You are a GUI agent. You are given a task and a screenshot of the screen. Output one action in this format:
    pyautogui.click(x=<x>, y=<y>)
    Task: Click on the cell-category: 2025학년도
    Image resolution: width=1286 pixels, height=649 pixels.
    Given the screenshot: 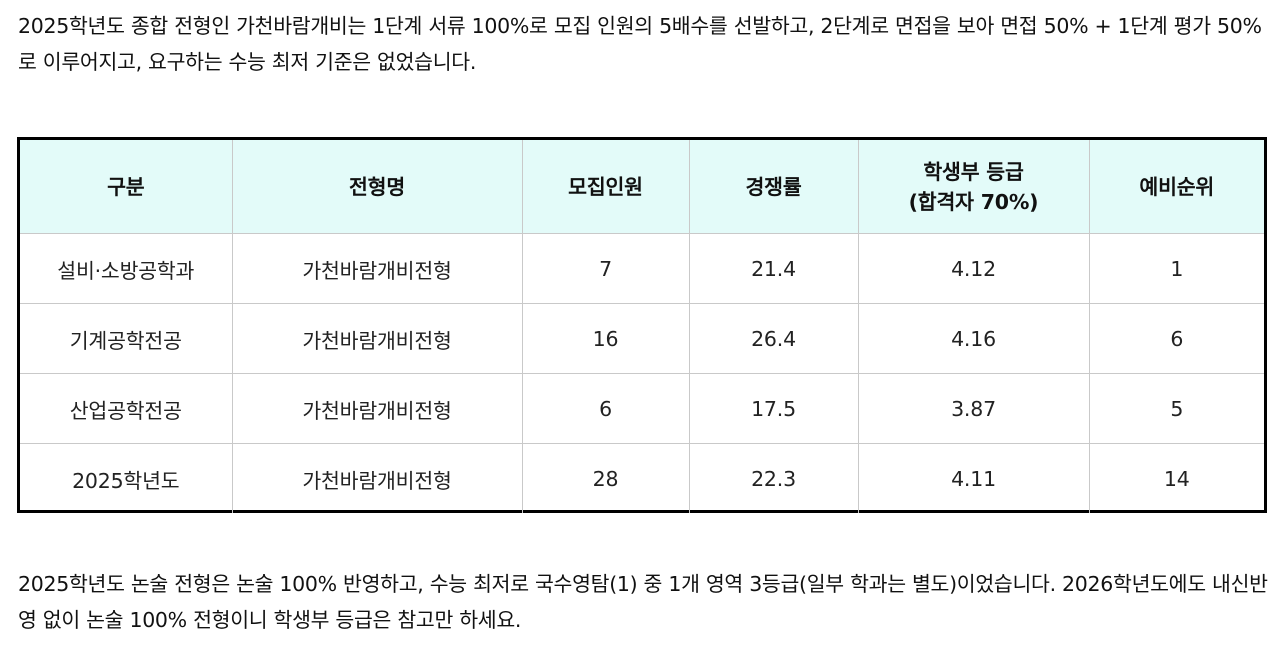 What is the action you would take?
    pyautogui.click(x=126, y=478)
    